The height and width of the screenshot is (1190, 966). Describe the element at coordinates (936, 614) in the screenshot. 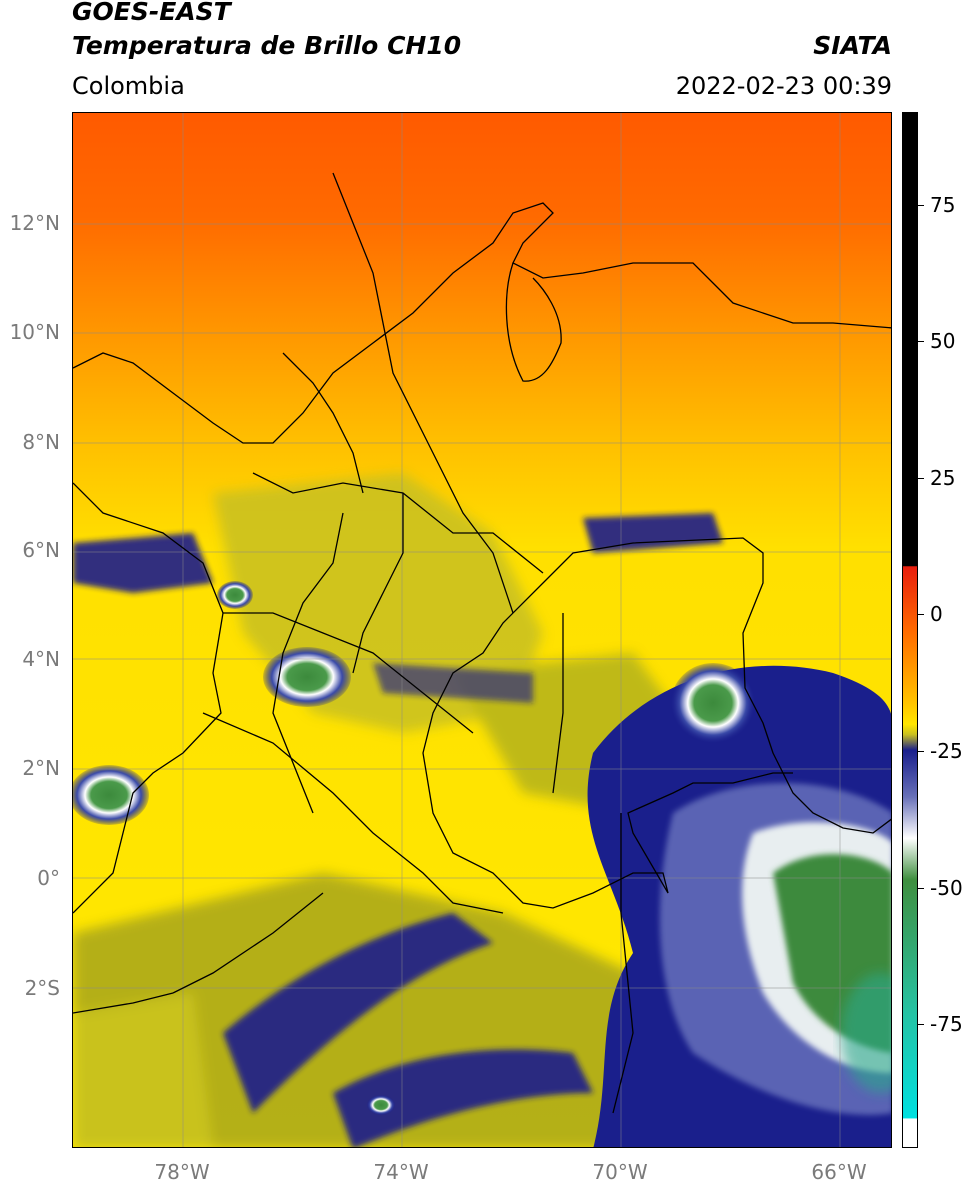

I see `colorbar-label-0: 0` at that location.